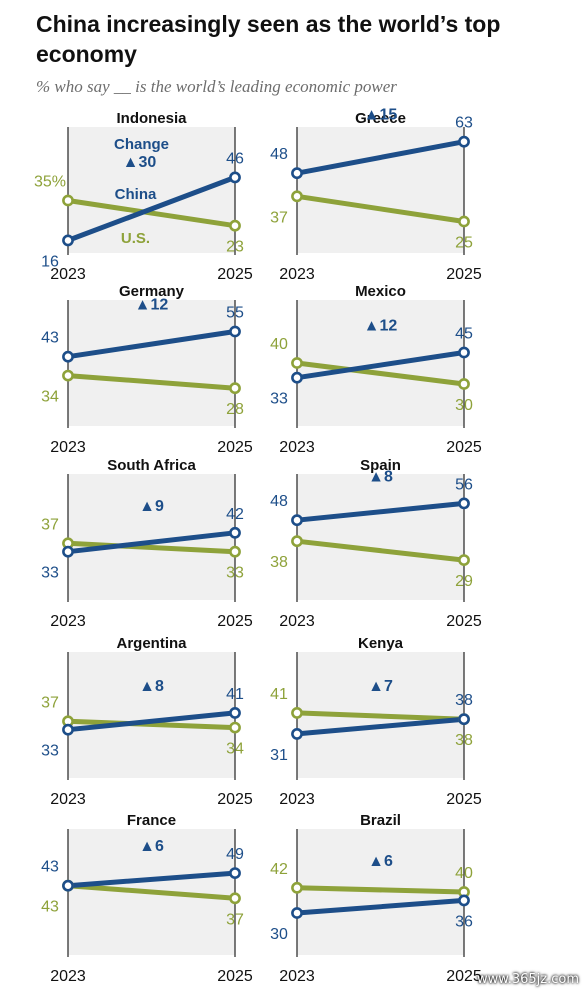 This screenshot has height=993, width=587. Describe the element at coordinates (279, 755) in the screenshot. I see `china-data-label: 31` at that location.